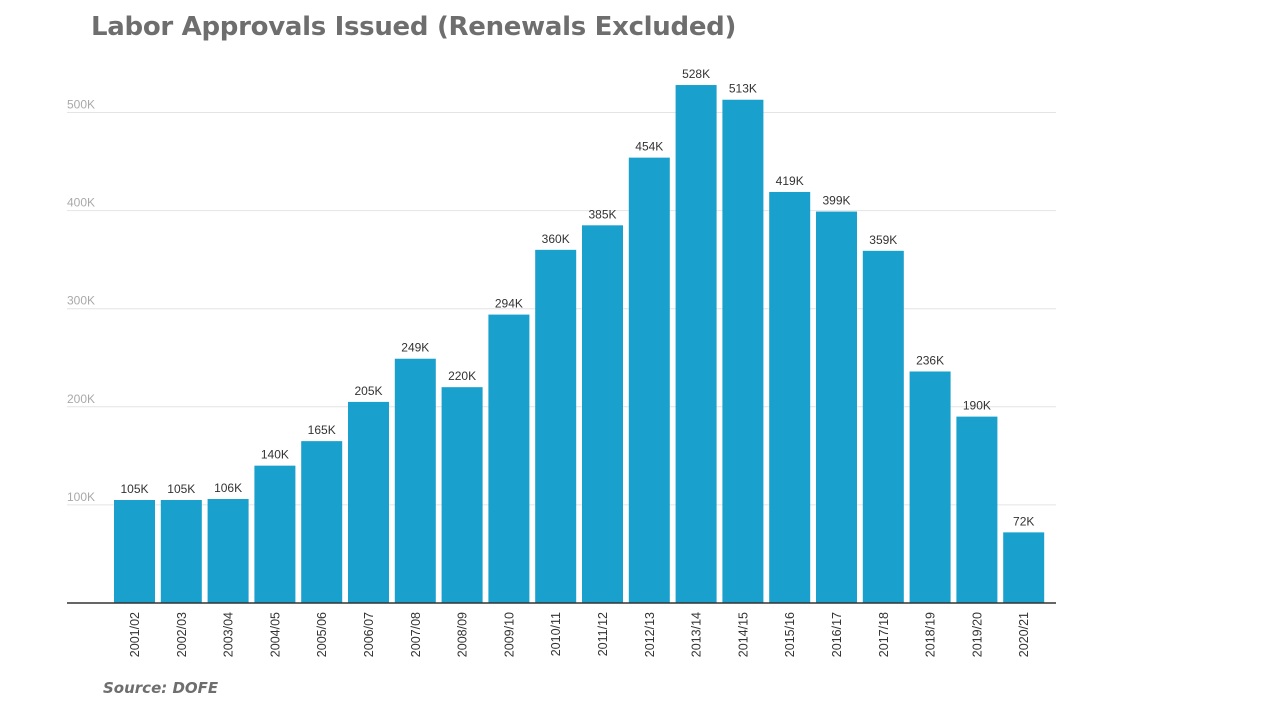 The height and width of the screenshot is (720, 1280). Describe the element at coordinates (368, 391) in the screenshot. I see `data-label: 205K` at that location.